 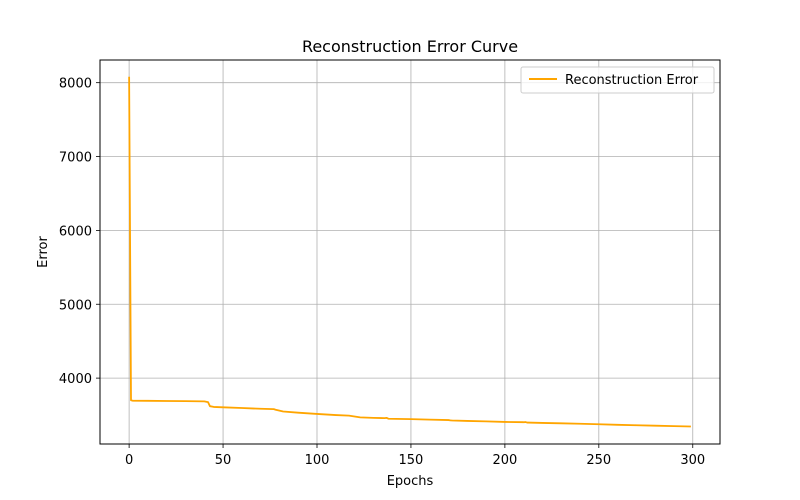 What do you see at coordinates (692, 460) in the screenshot?
I see `x-tick-label: 300` at bounding box center [692, 460].